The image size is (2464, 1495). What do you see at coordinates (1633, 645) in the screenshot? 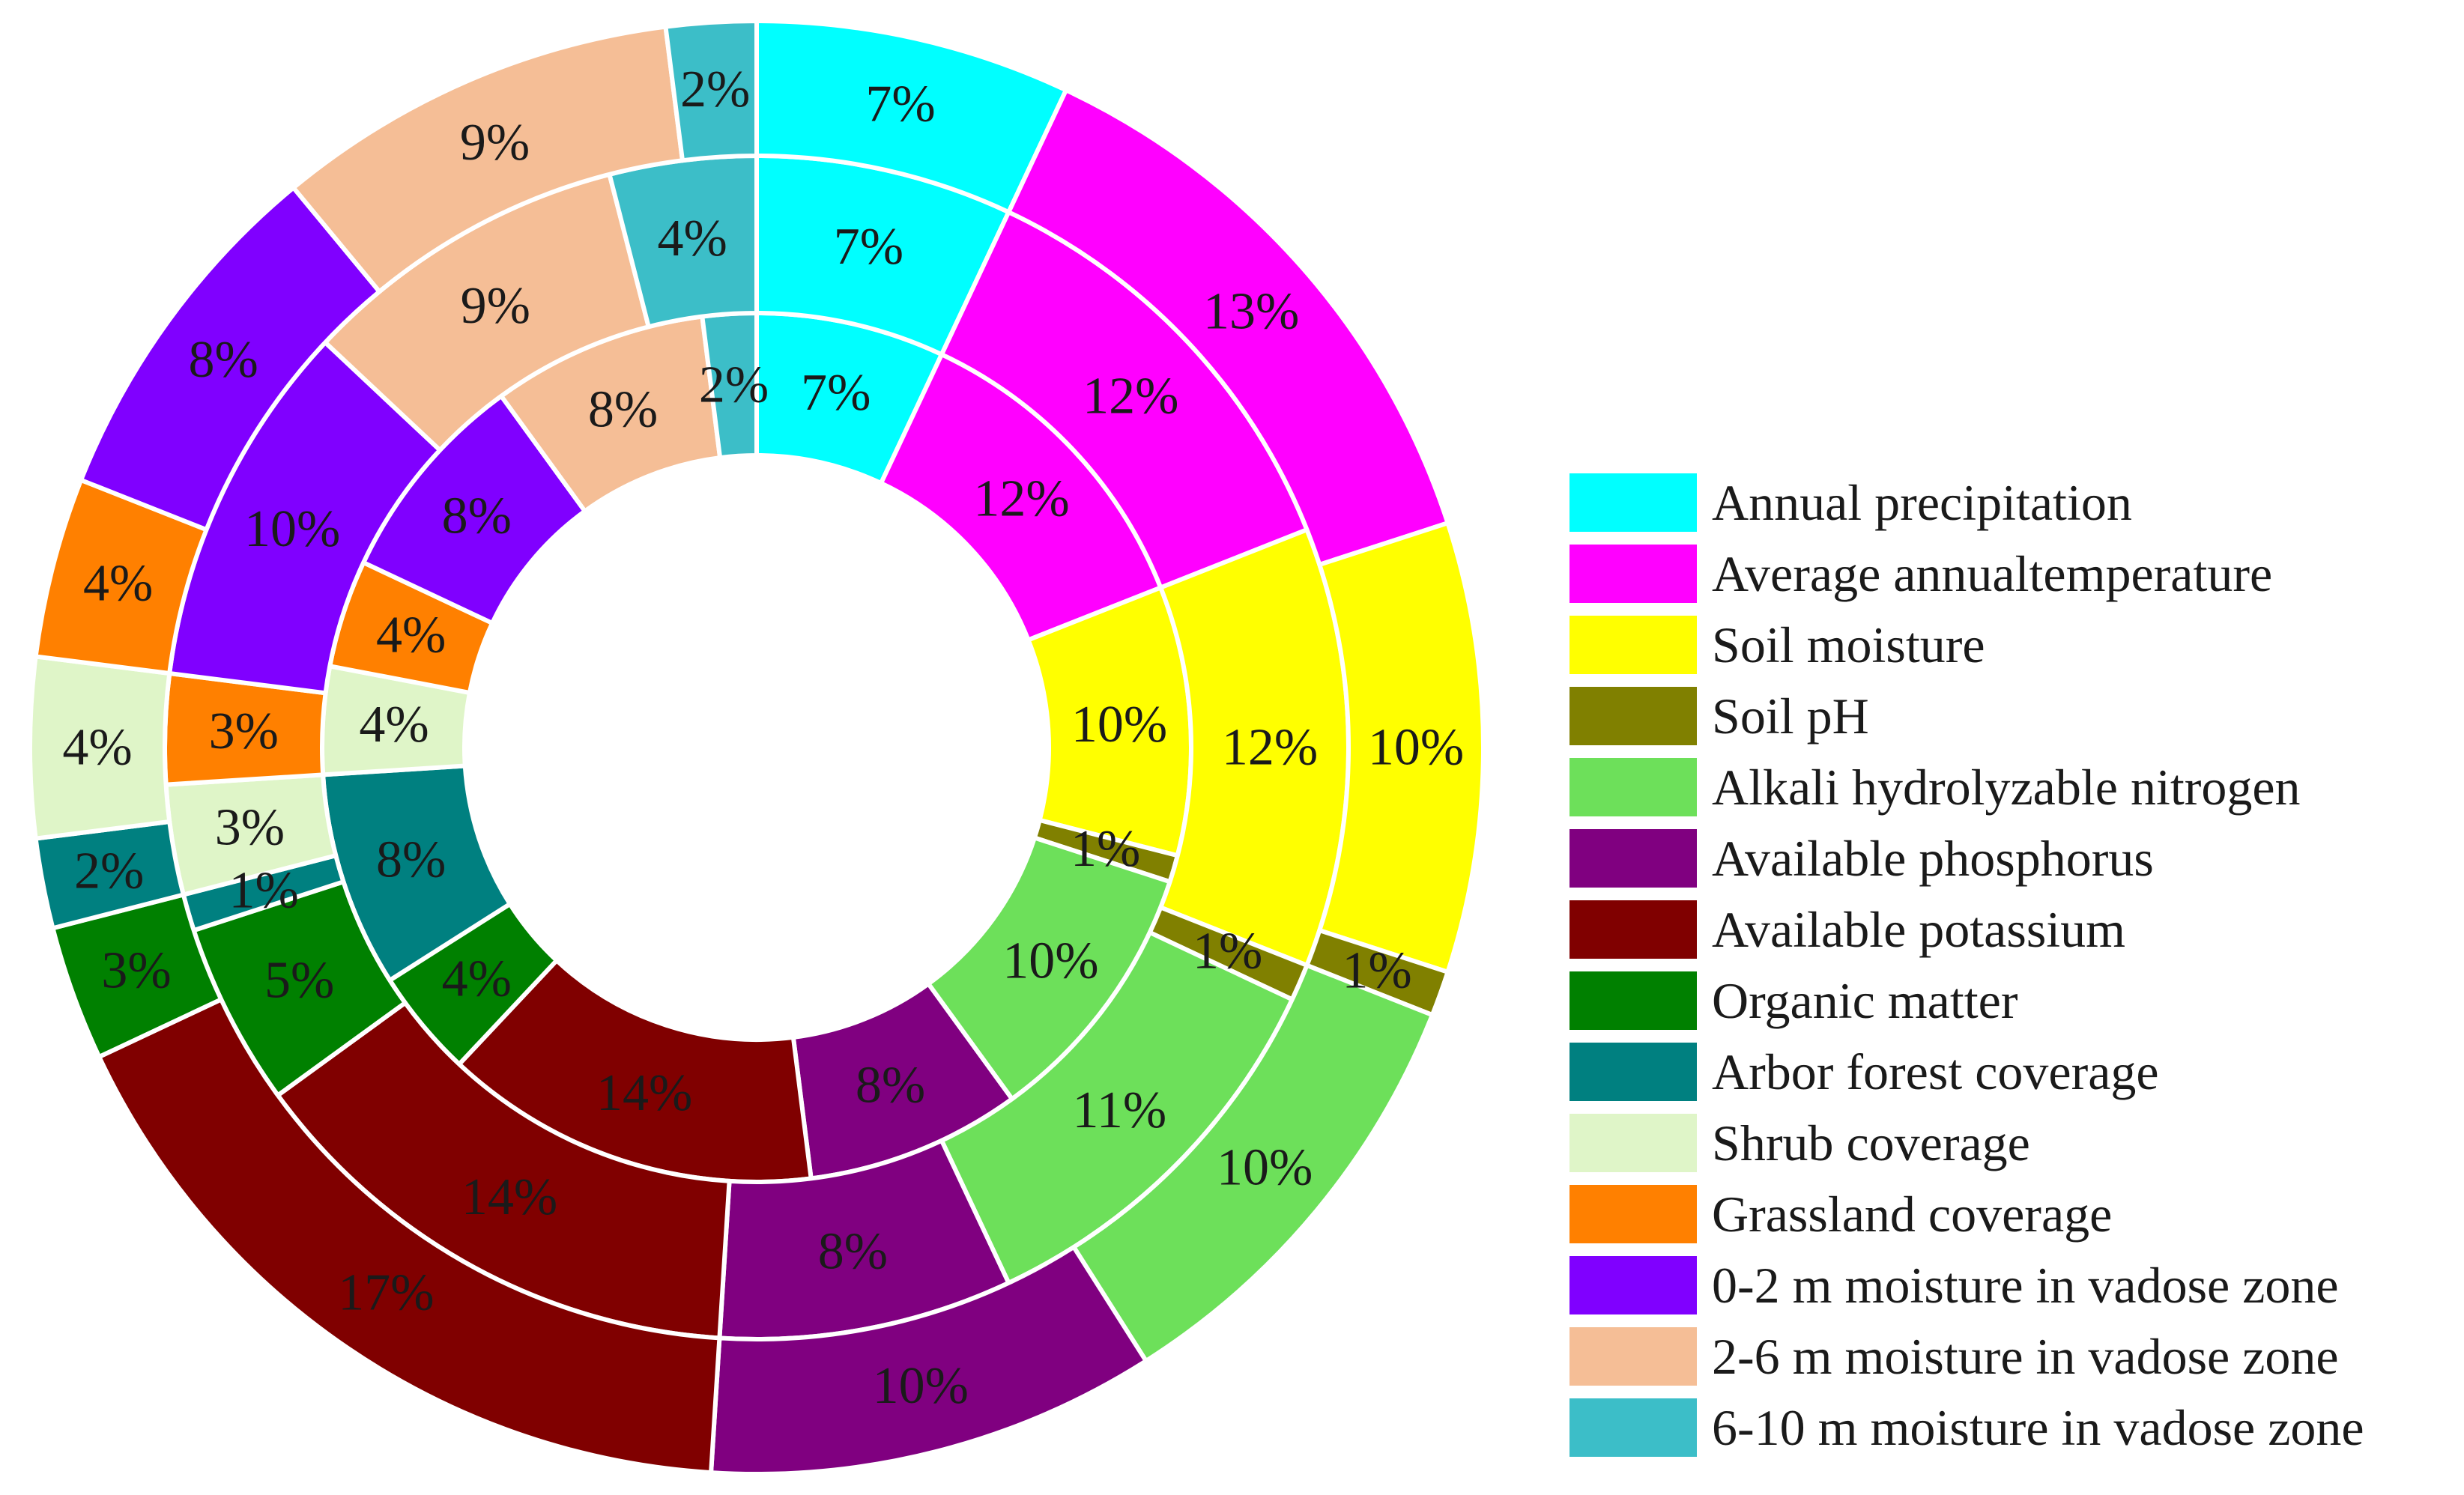
I see `legend-swatch-soil-moisture` at bounding box center [1633, 645].